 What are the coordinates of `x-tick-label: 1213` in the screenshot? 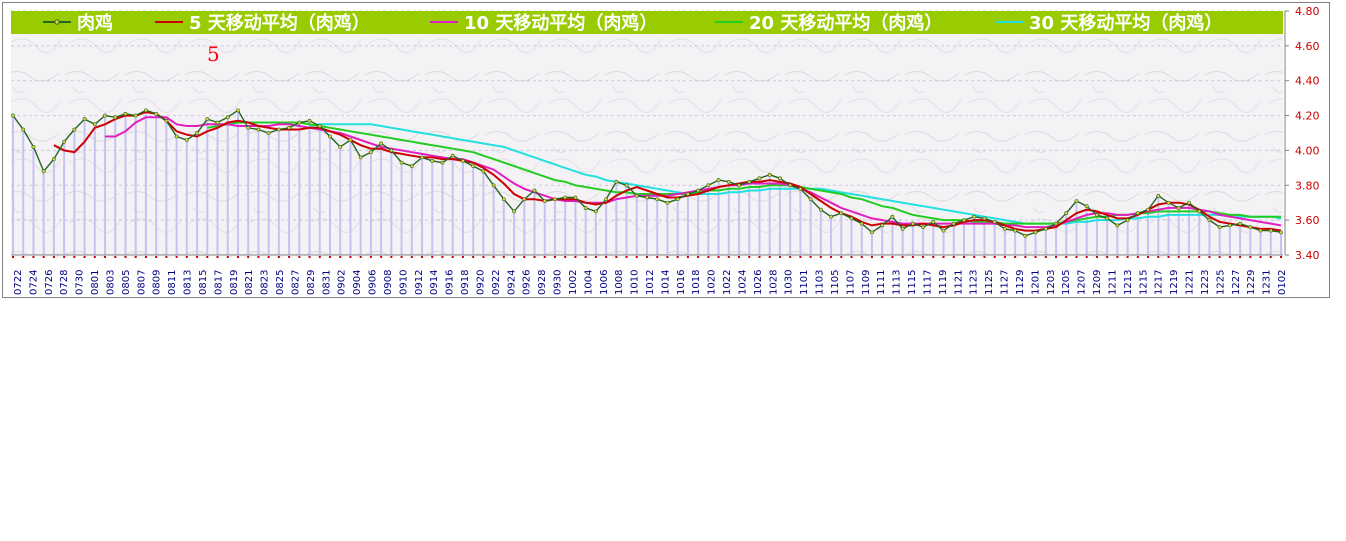 It's located at (1128, 282).